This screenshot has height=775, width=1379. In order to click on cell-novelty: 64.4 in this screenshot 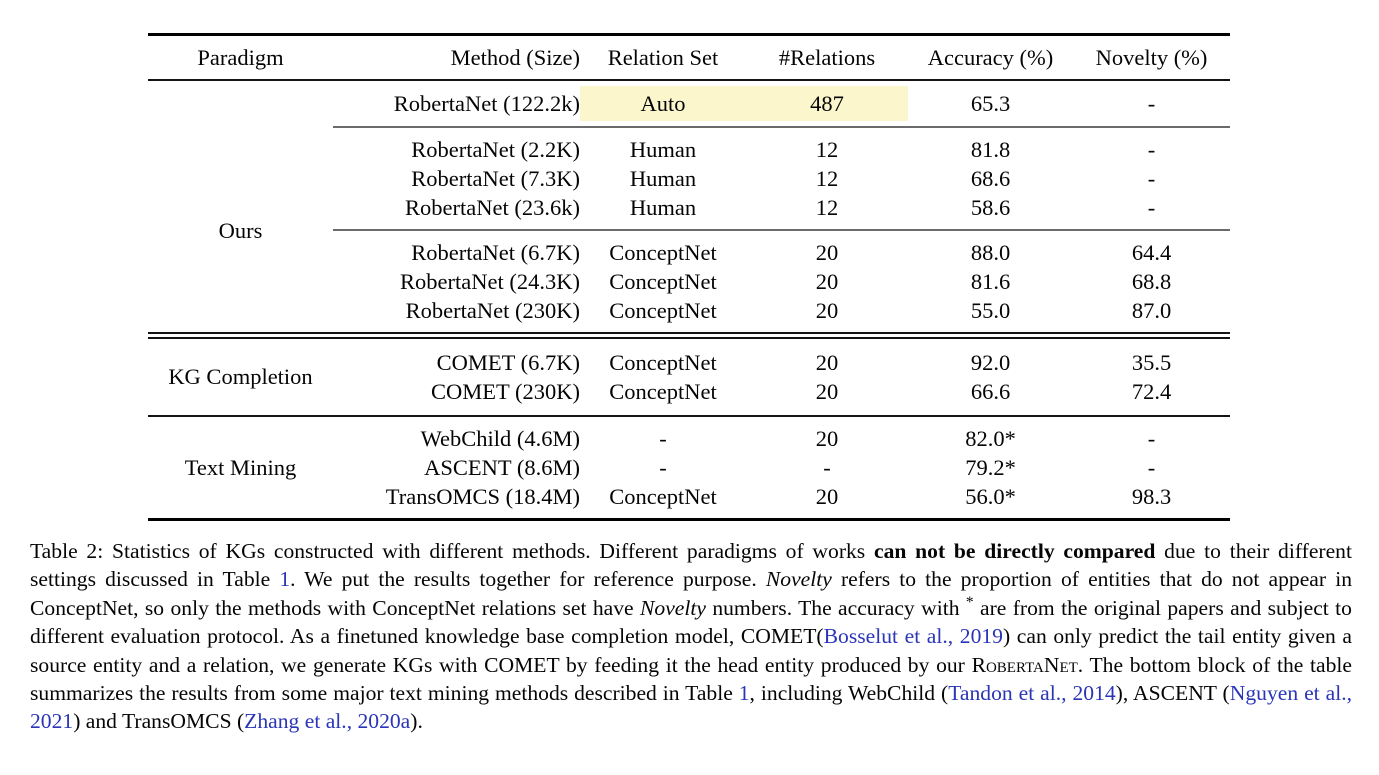, I will do `click(1151, 252)`.